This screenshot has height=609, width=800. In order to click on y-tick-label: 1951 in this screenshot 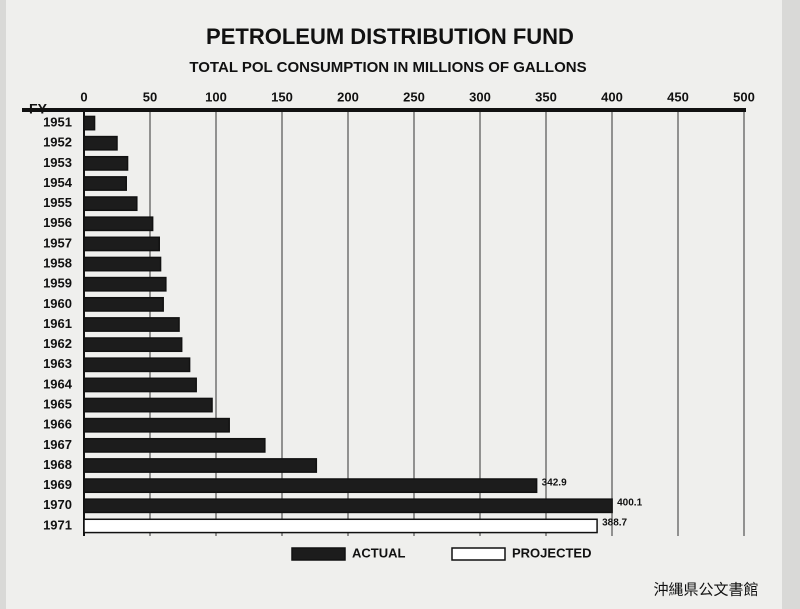, I will do `click(57, 122)`.